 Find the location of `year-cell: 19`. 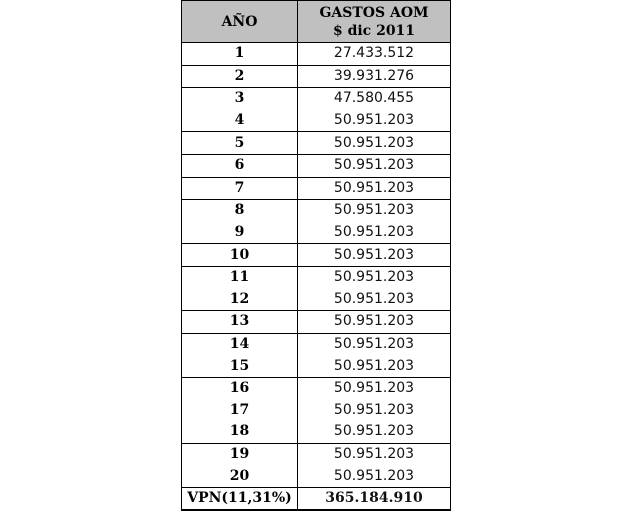

year-cell: 19 is located at coordinates (239, 454).